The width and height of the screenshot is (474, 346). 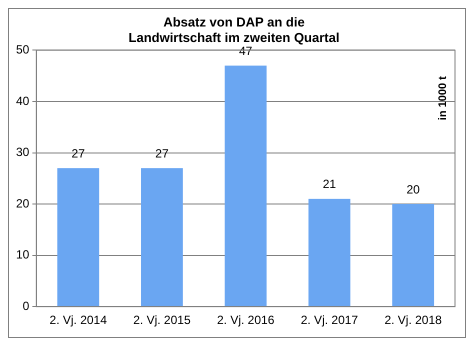 I want to click on x-tick-label: 2. Vj. 2018, so click(x=413, y=320).